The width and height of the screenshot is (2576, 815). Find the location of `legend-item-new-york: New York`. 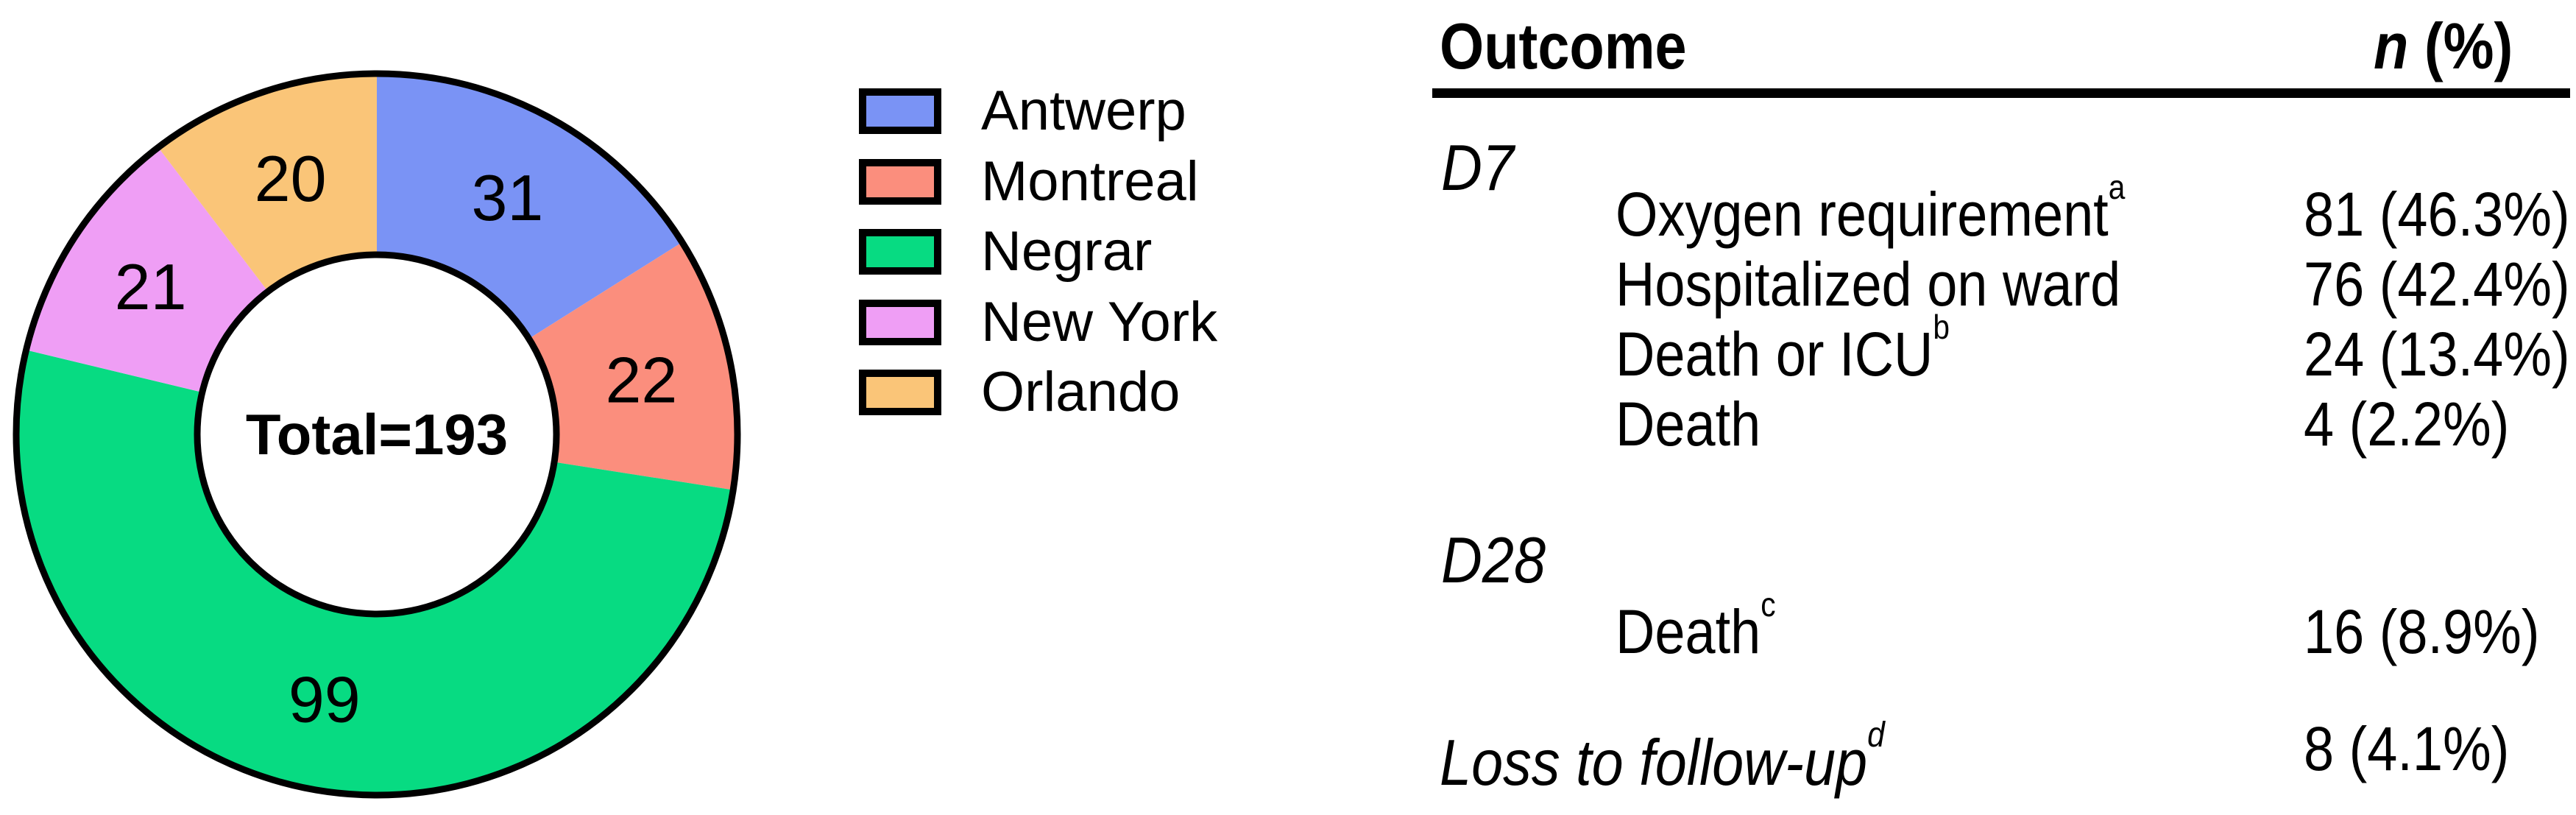

legend-item-new-york: New York is located at coordinates (1038, 322).